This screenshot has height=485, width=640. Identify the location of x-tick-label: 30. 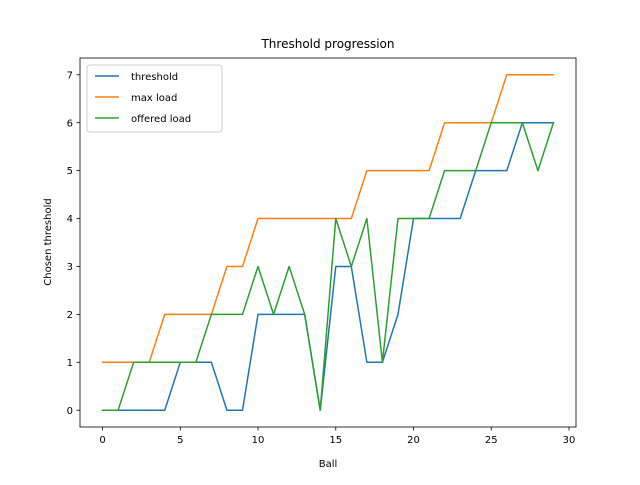
(569, 440).